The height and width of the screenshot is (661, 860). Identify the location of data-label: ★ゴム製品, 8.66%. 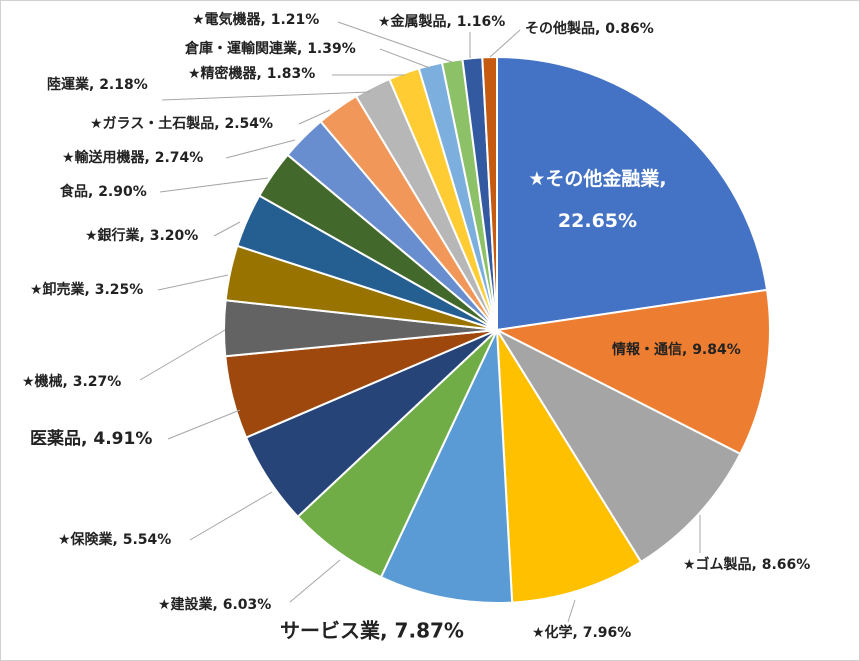
(746, 564).